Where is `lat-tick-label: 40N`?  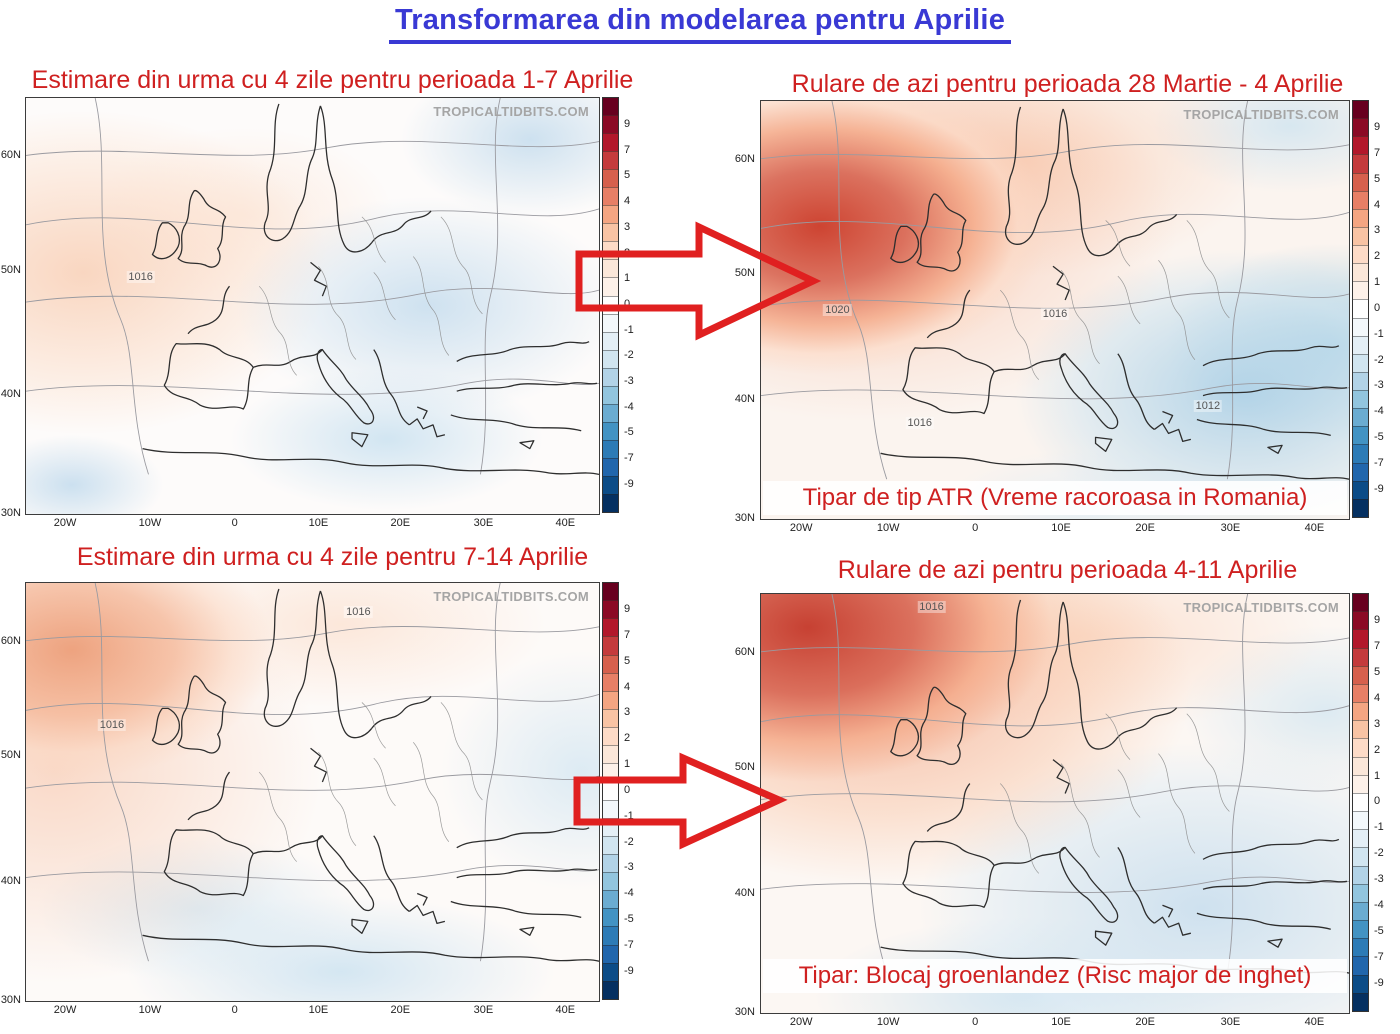 lat-tick-label: 40N is located at coordinates (744, 398).